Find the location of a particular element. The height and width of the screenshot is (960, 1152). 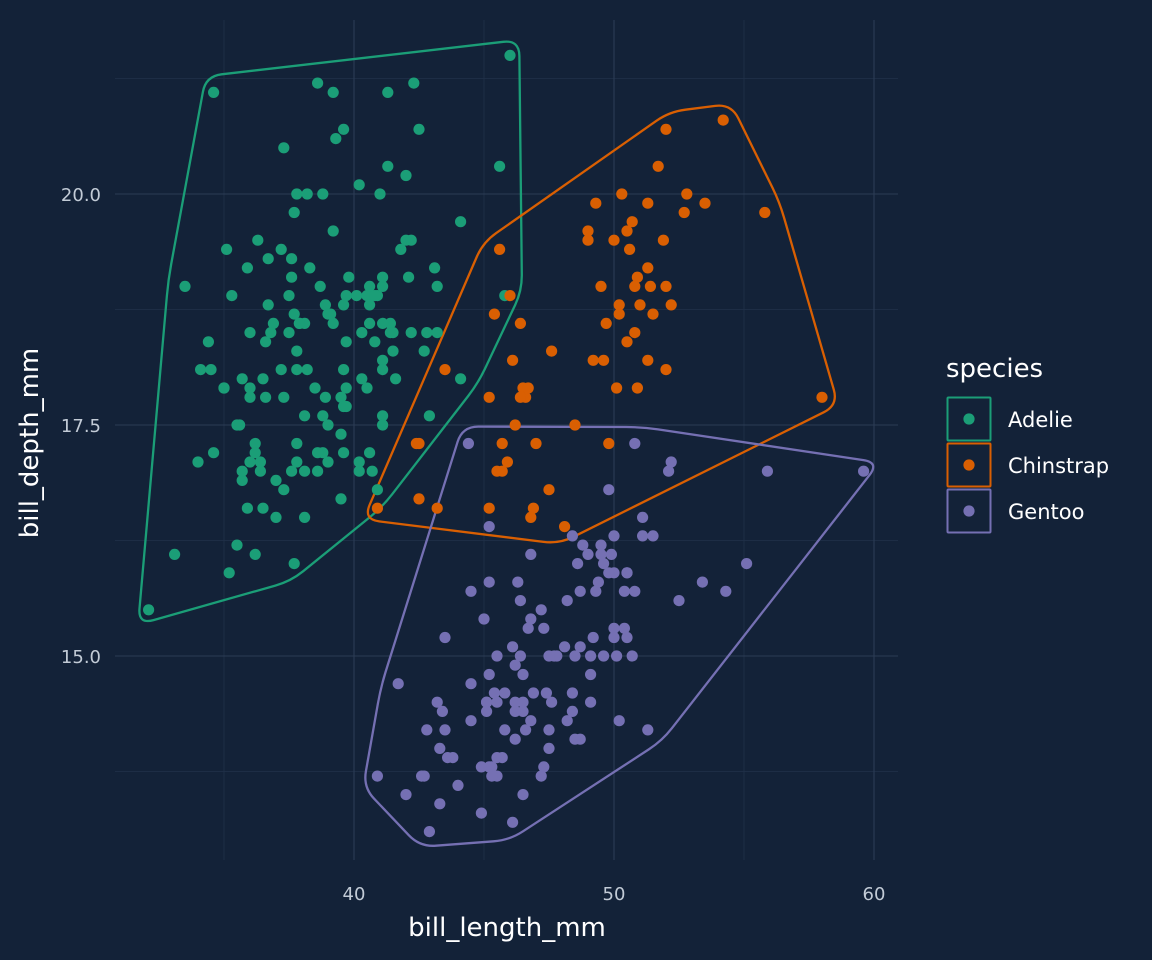

x-tick-label: 40 is located at coordinates (354, 894).